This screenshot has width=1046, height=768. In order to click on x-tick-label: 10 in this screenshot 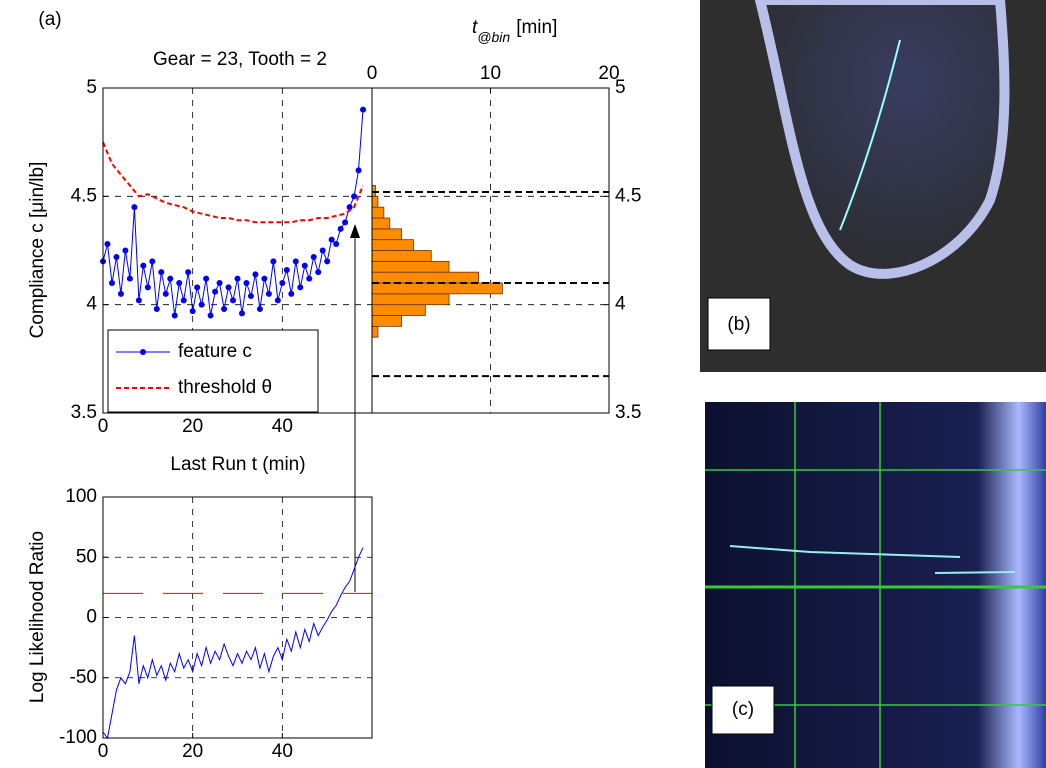, I will do `click(490, 73)`.